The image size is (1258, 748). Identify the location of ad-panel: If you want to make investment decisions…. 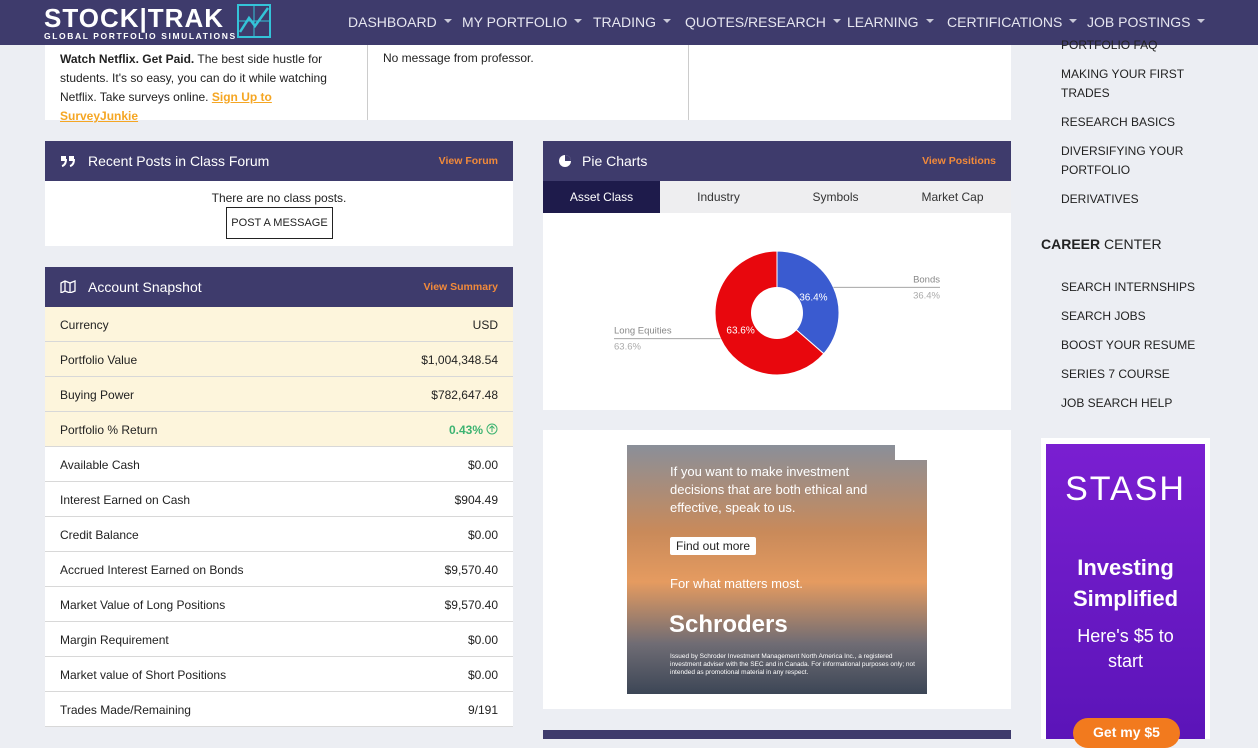
(777, 569).